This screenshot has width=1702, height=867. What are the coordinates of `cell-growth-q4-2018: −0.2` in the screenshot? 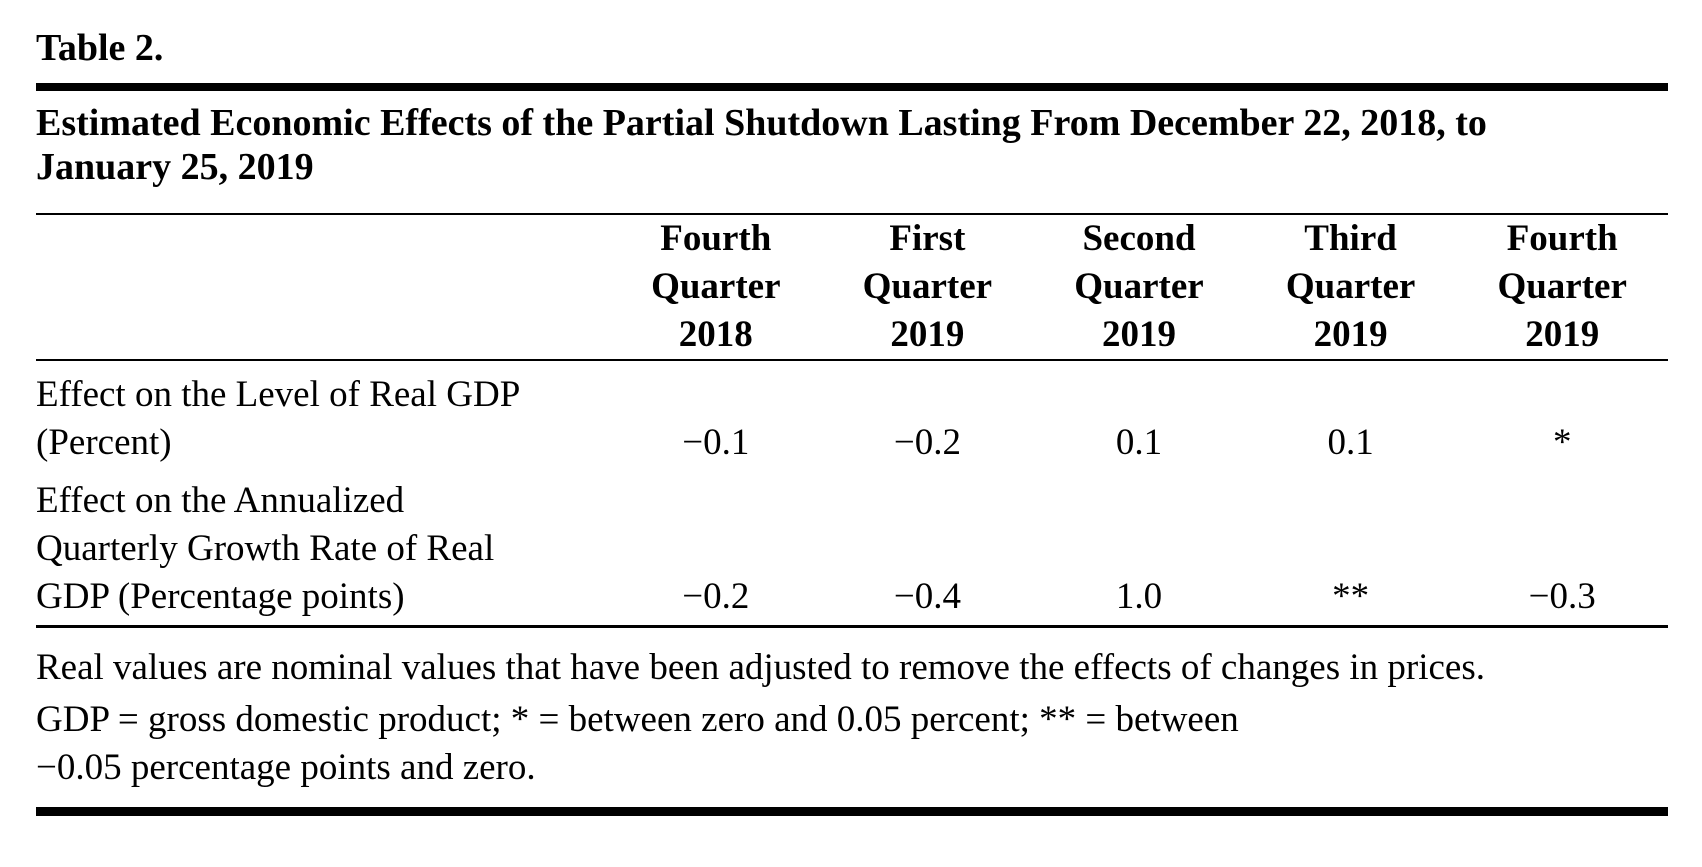 It's located at (716, 550).